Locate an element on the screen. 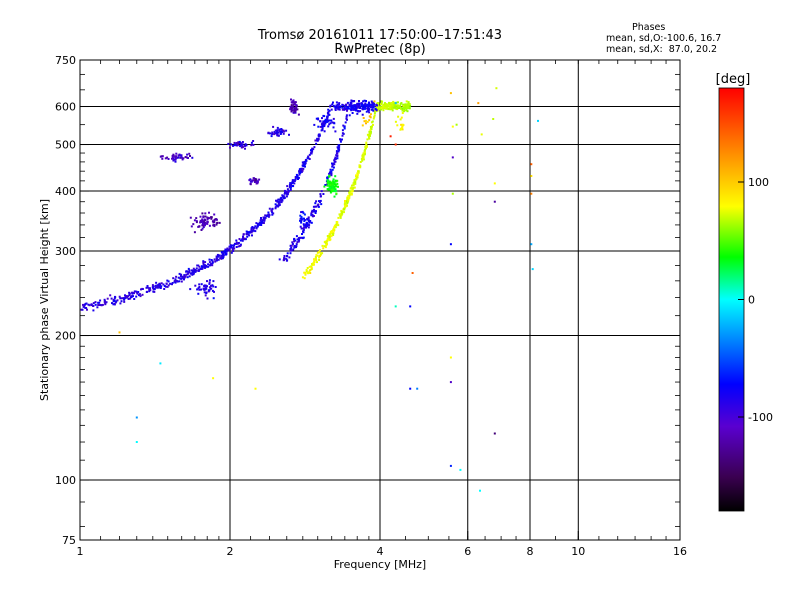 This screenshot has height=600, width=800. y-tick-label: 200 is located at coordinates (65, 336).